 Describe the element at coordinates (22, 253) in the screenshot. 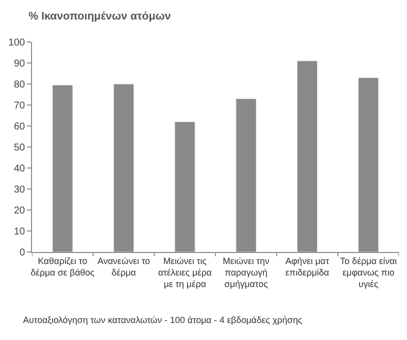

I see `y-tick-label: 0` at that location.